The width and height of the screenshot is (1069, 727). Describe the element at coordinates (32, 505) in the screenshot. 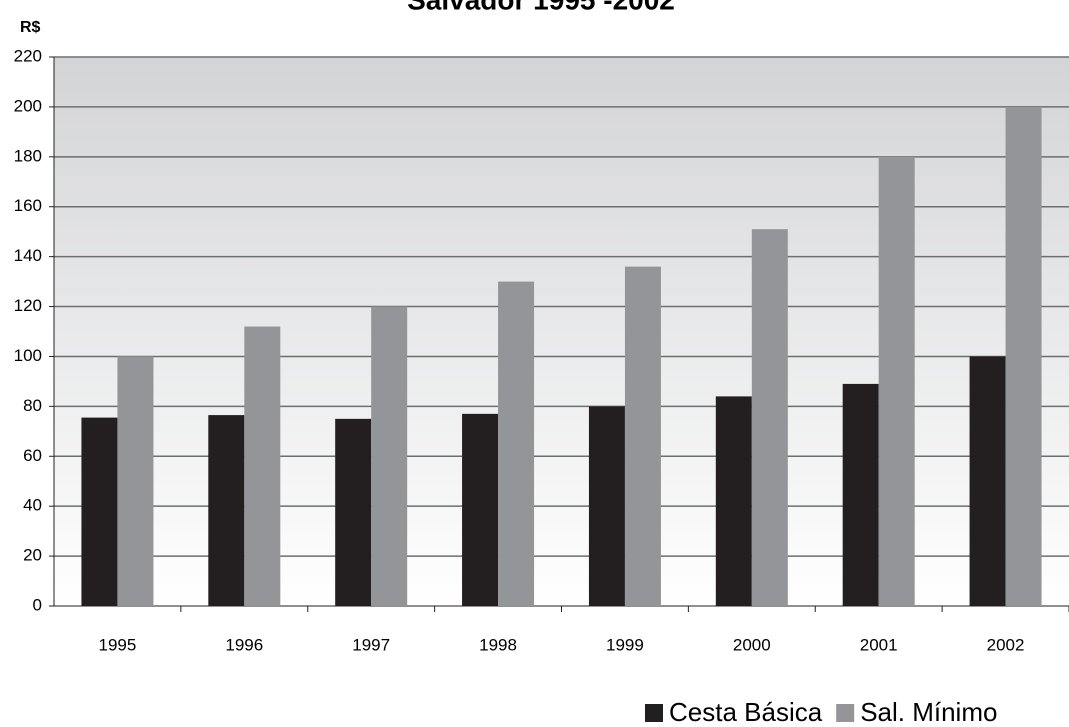

I see `y-tick-label: 40` at that location.